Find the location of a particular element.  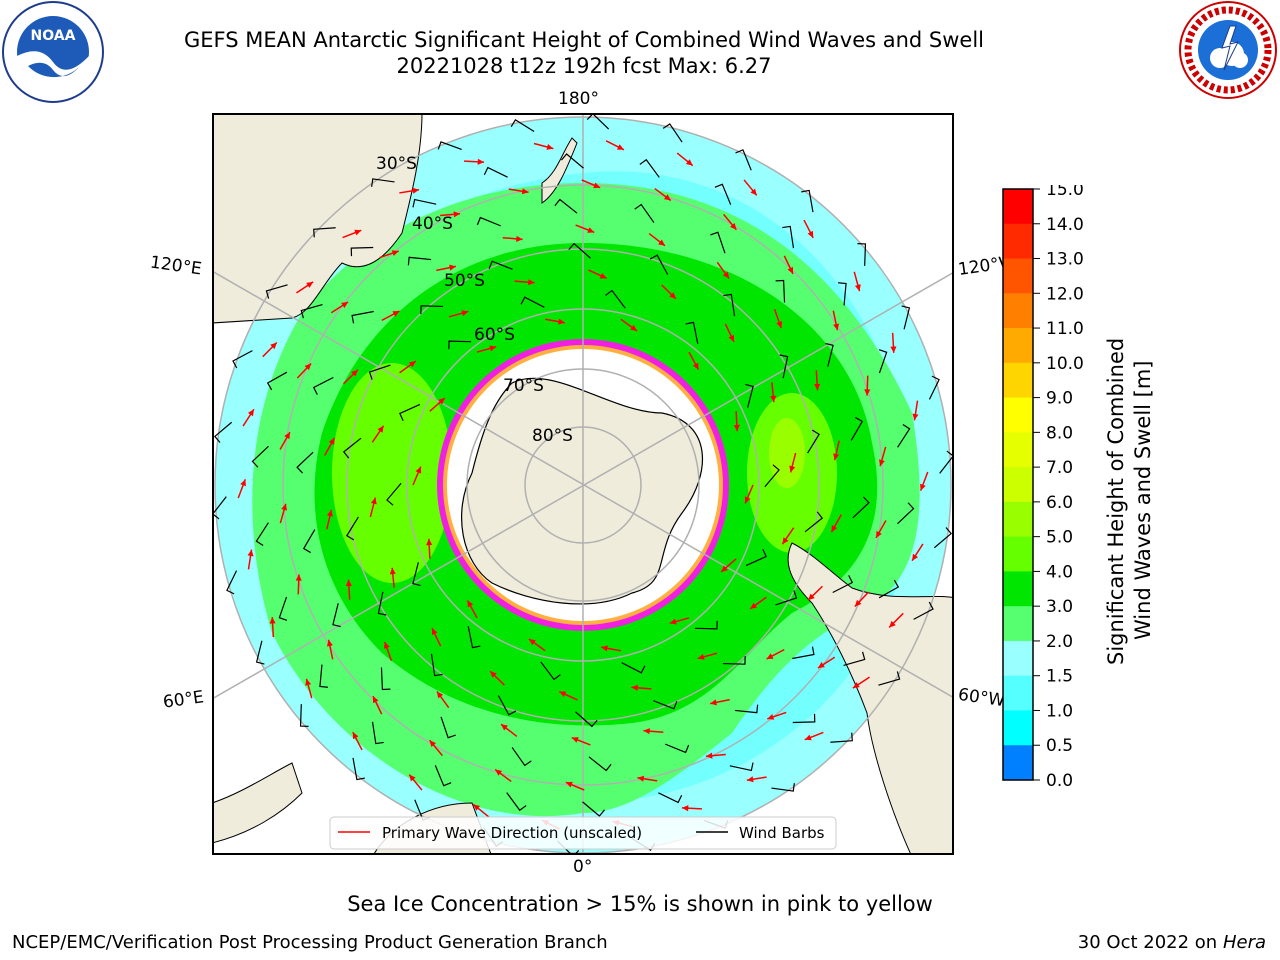

colorbar-tick-label: 14.0 is located at coordinates (1065, 225).